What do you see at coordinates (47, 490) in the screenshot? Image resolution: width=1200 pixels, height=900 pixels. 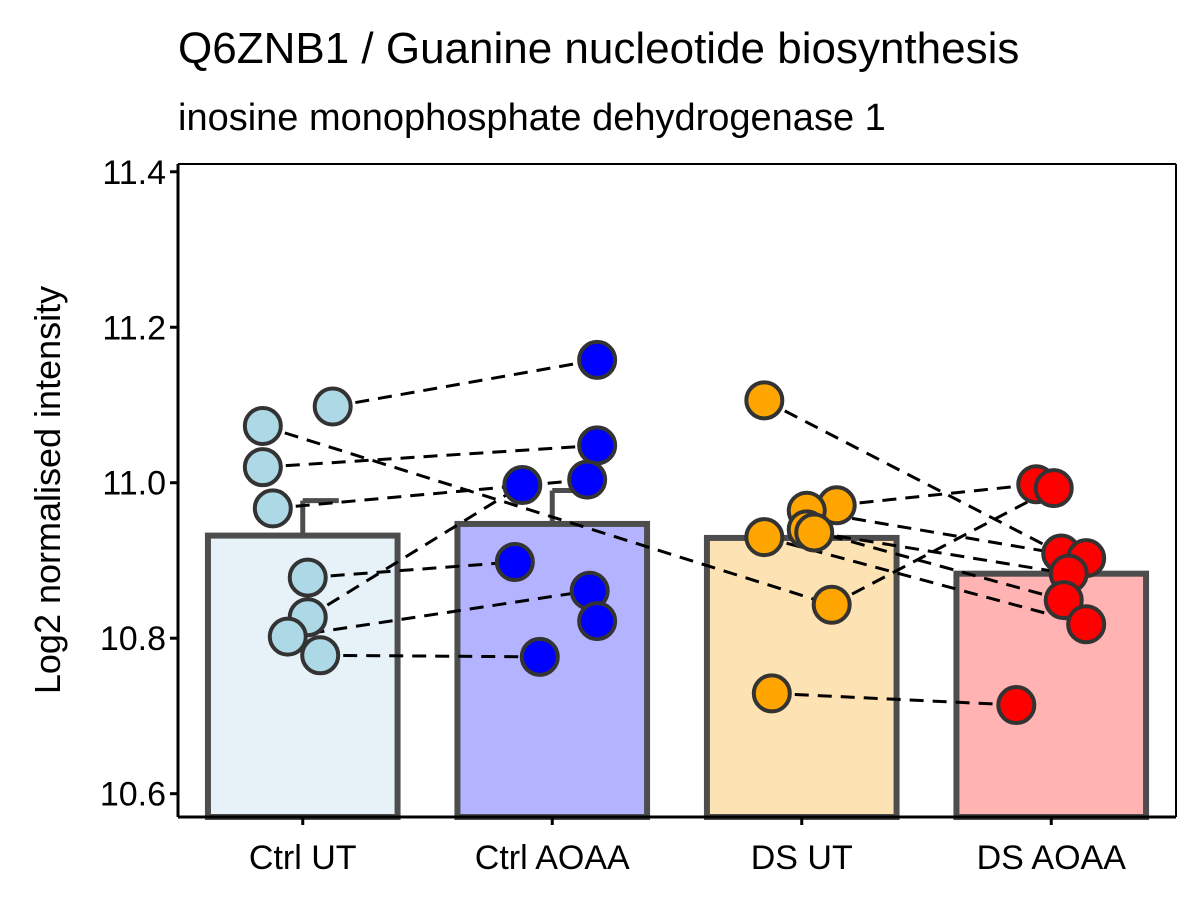 I see `y-axis-label: Log2 normalised intensity` at bounding box center [47, 490].